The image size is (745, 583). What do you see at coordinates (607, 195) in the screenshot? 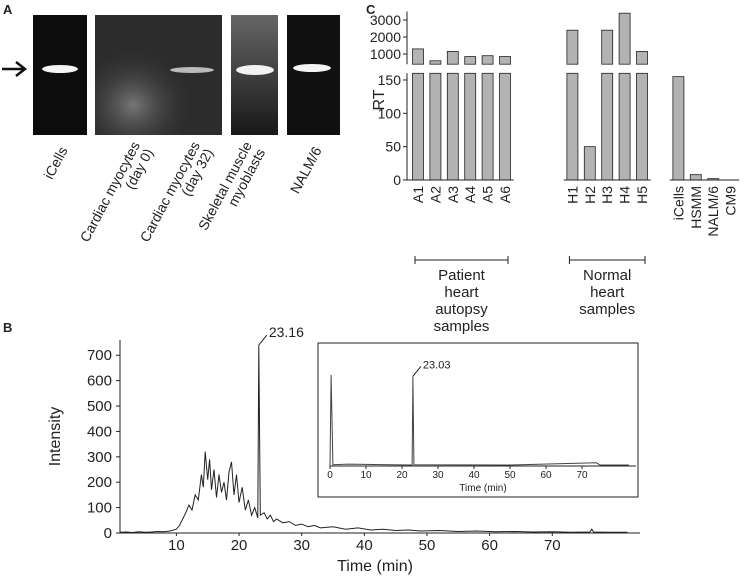
I see `x-tick-label: H3` at bounding box center [607, 195].